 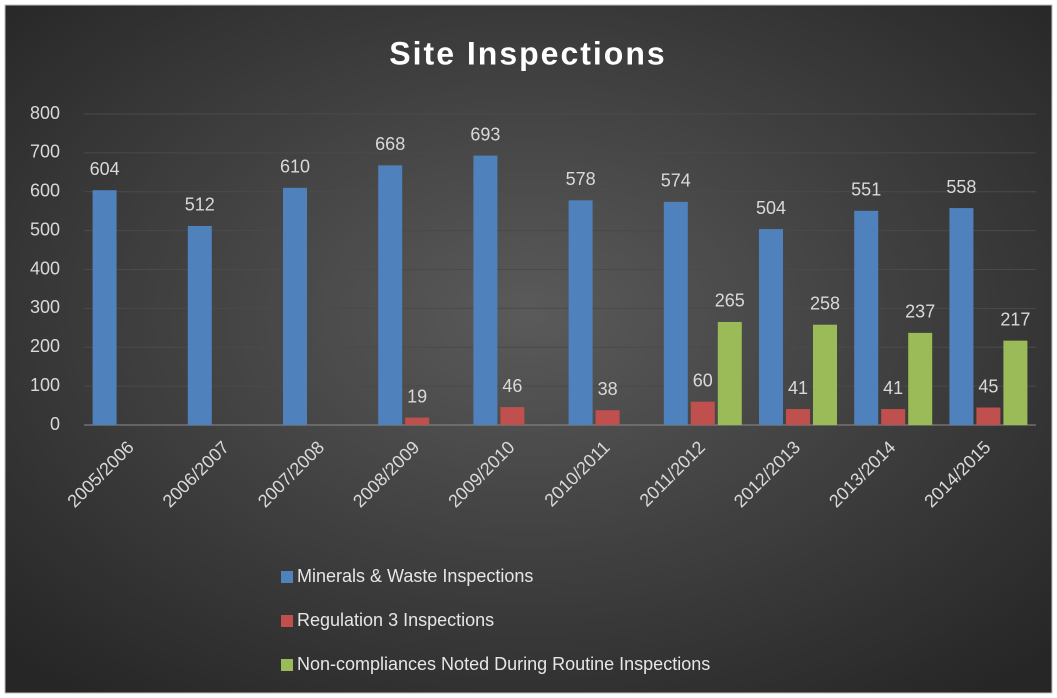 What do you see at coordinates (771, 208) in the screenshot?
I see `data-label: 504` at bounding box center [771, 208].